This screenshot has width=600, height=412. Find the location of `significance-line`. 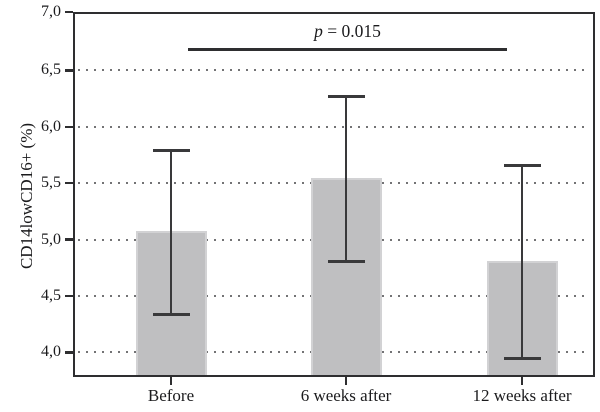

significance-line is located at coordinates (347, 49).